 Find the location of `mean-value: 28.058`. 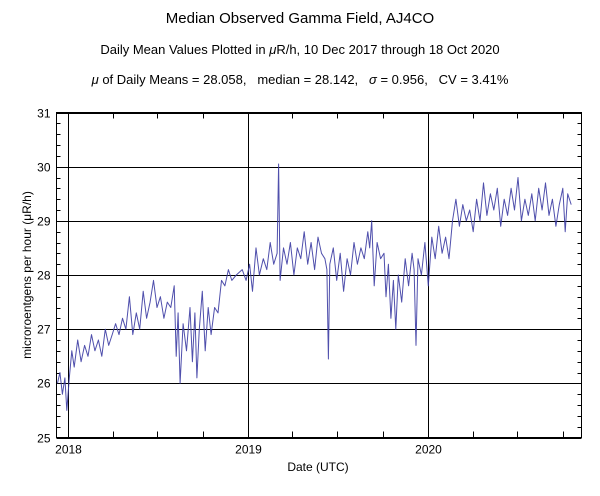

mean-value: 28.058 is located at coordinates (223, 79).